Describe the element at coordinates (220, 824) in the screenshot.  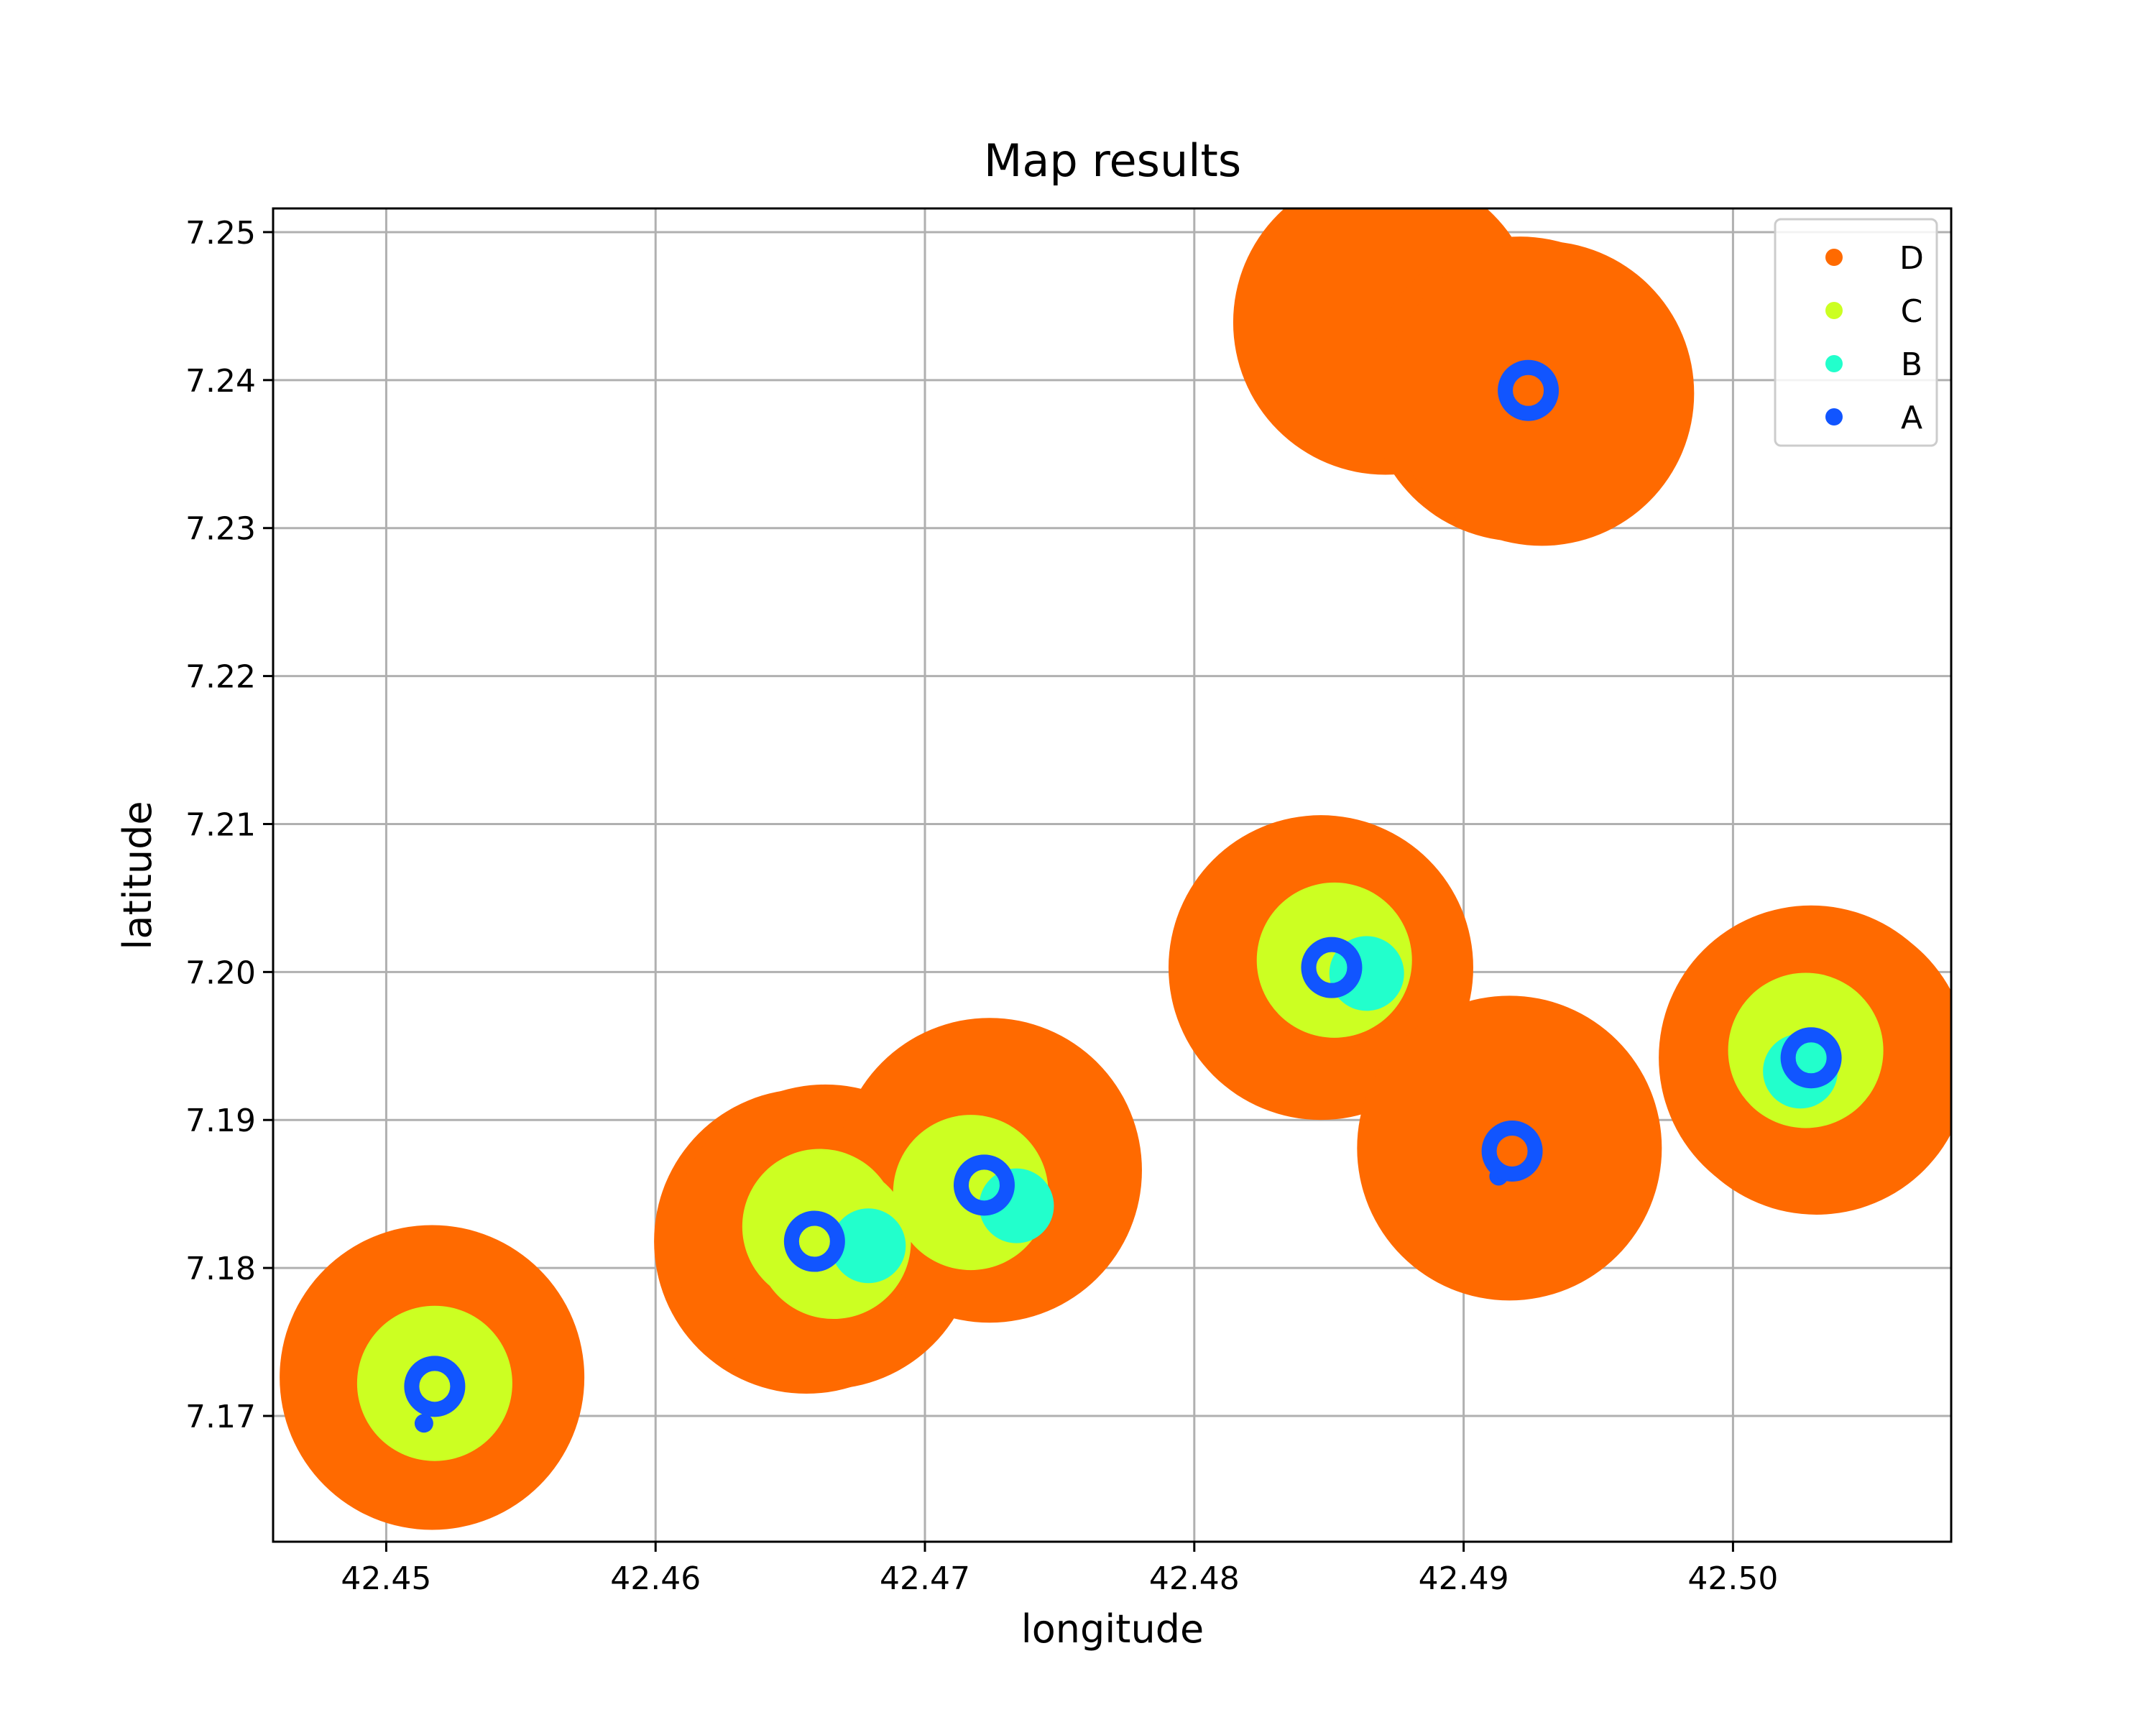
I see `y-tick-label: 7.21` at that location.